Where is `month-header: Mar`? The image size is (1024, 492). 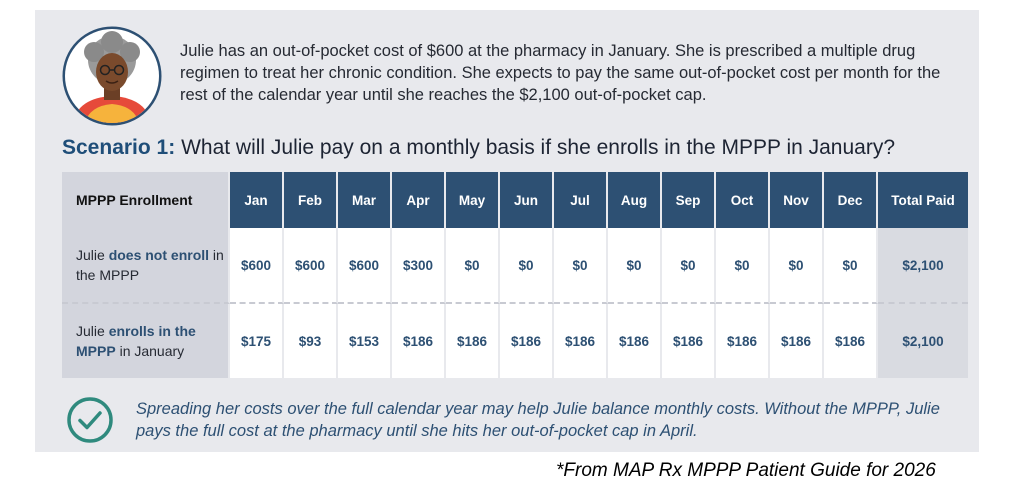 month-header: Mar is located at coordinates (365, 200).